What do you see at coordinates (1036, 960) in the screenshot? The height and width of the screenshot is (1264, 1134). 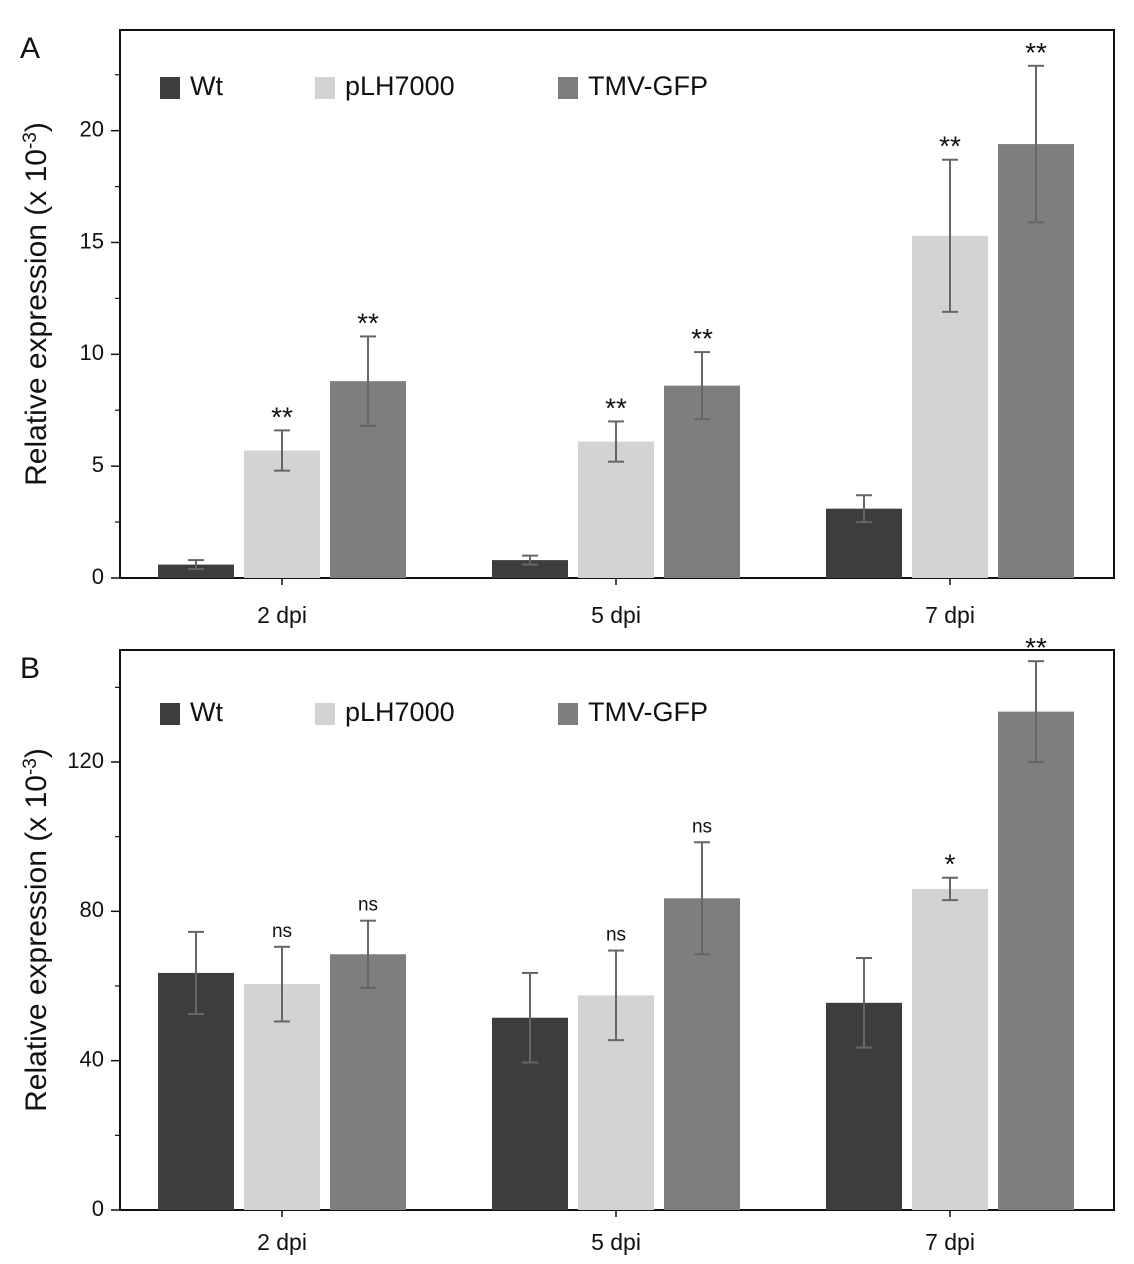 I see `bar-tmv-gfp-7-dpi` at bounding box center [1036, 960].